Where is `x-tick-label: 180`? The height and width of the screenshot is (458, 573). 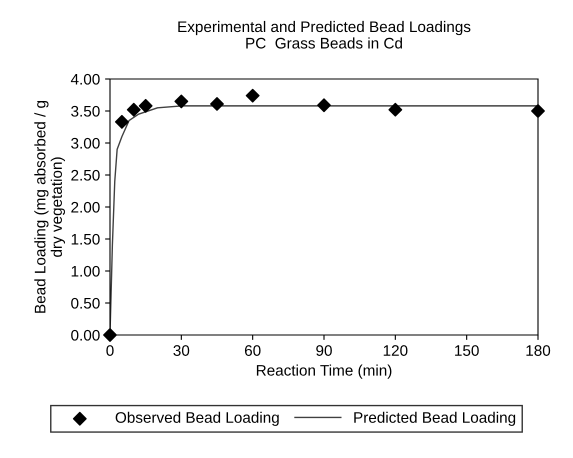
x-tick-label: 180 is located at coordinates (538, 350).